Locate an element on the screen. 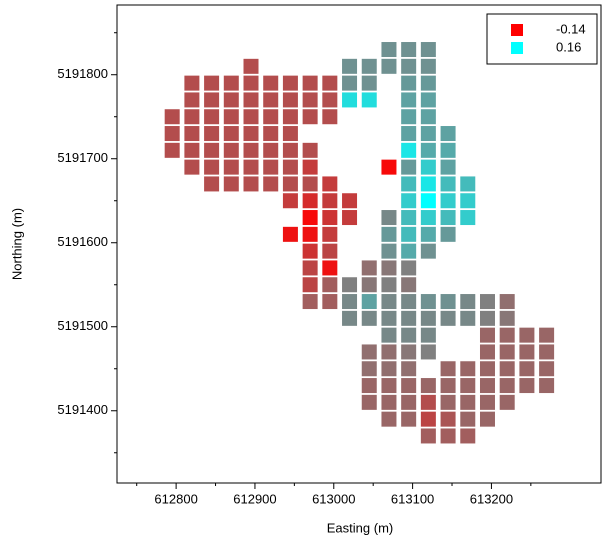 The width and height of the screenshot is (602, 542). x-axis-label: Easting (m) is located at coordinates (360, 527).